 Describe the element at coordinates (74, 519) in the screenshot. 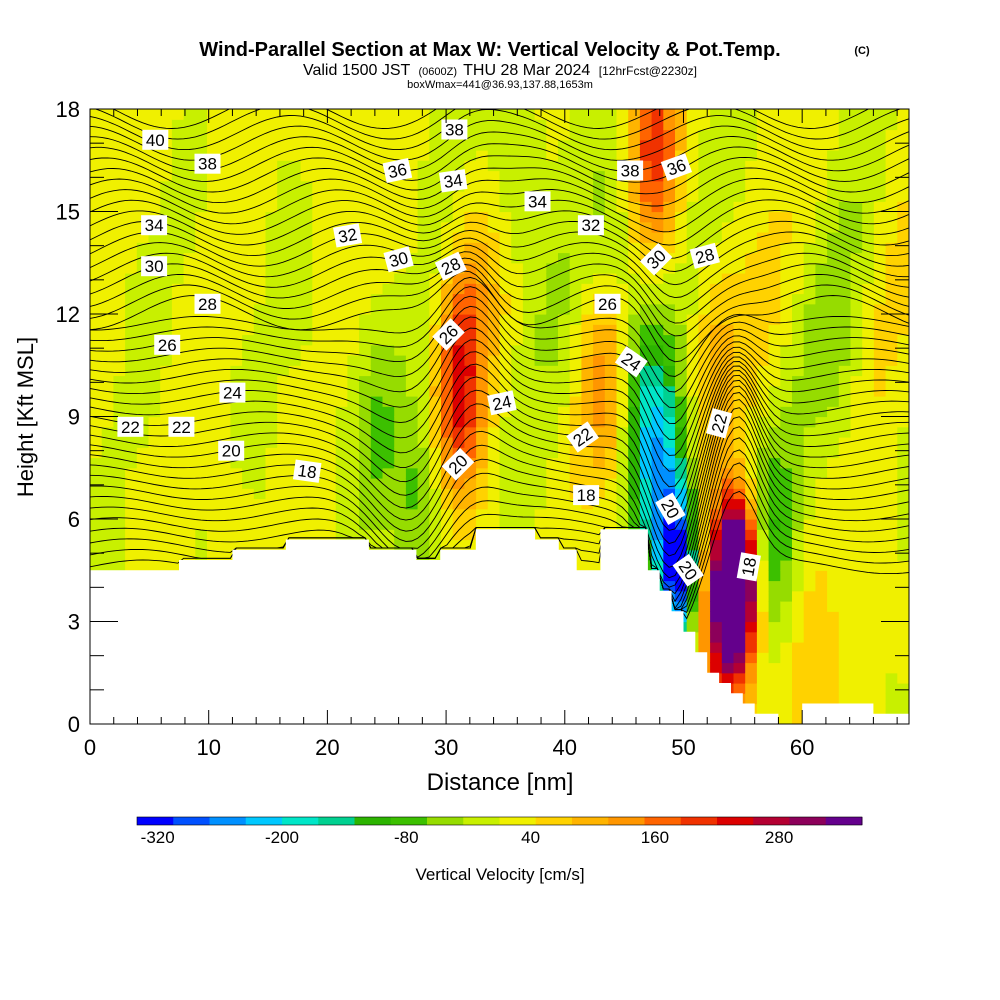

I see `y-tick-label: 6` at that location.